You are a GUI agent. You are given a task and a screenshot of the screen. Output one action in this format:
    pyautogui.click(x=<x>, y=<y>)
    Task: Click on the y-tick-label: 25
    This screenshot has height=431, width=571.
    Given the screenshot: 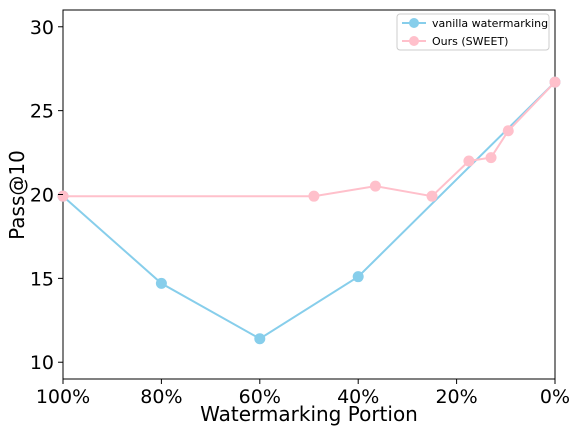 What is the action you would take?
    pyautogui.click(x=42, y=112)
    